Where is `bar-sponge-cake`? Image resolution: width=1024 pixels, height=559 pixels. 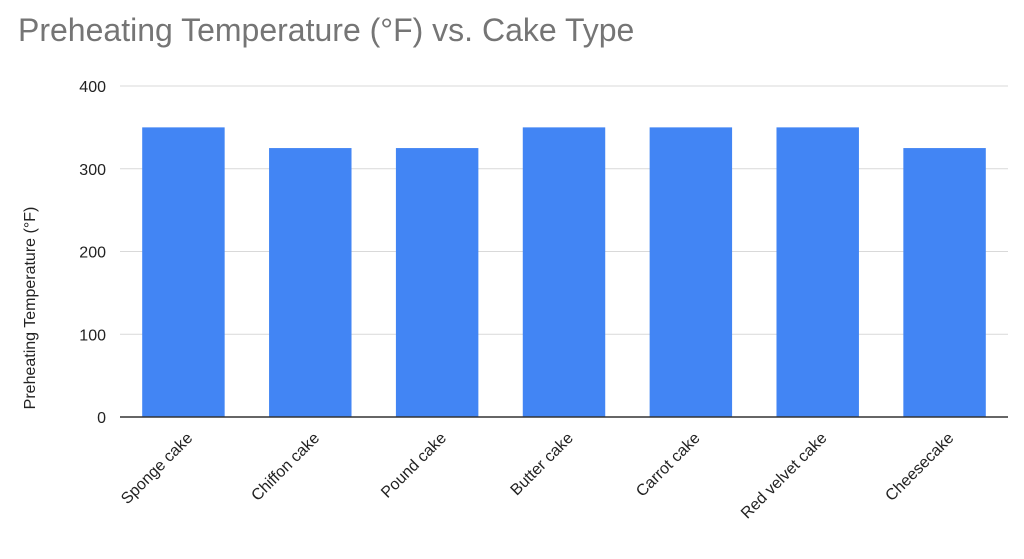
bar-sponge-cake is located at coordinates (183, 272).